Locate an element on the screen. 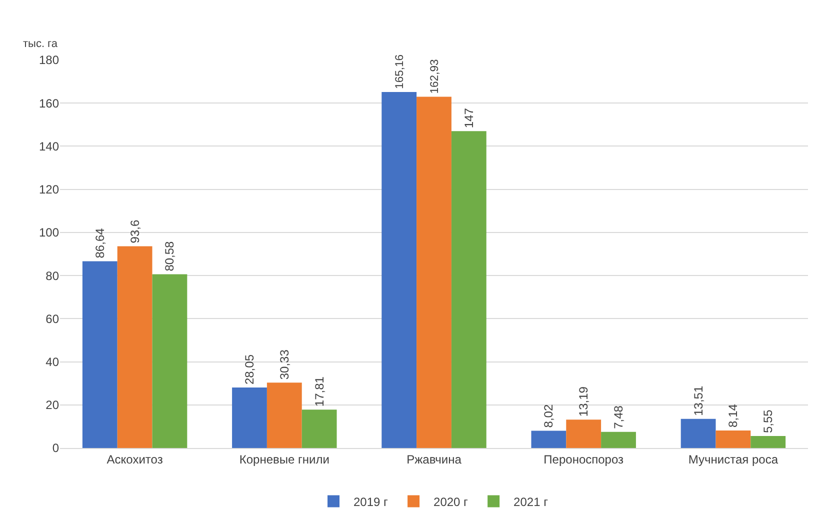 The image size is (838, 528). x-tick-label: Ржавчина is located at coordinates (434, 459).